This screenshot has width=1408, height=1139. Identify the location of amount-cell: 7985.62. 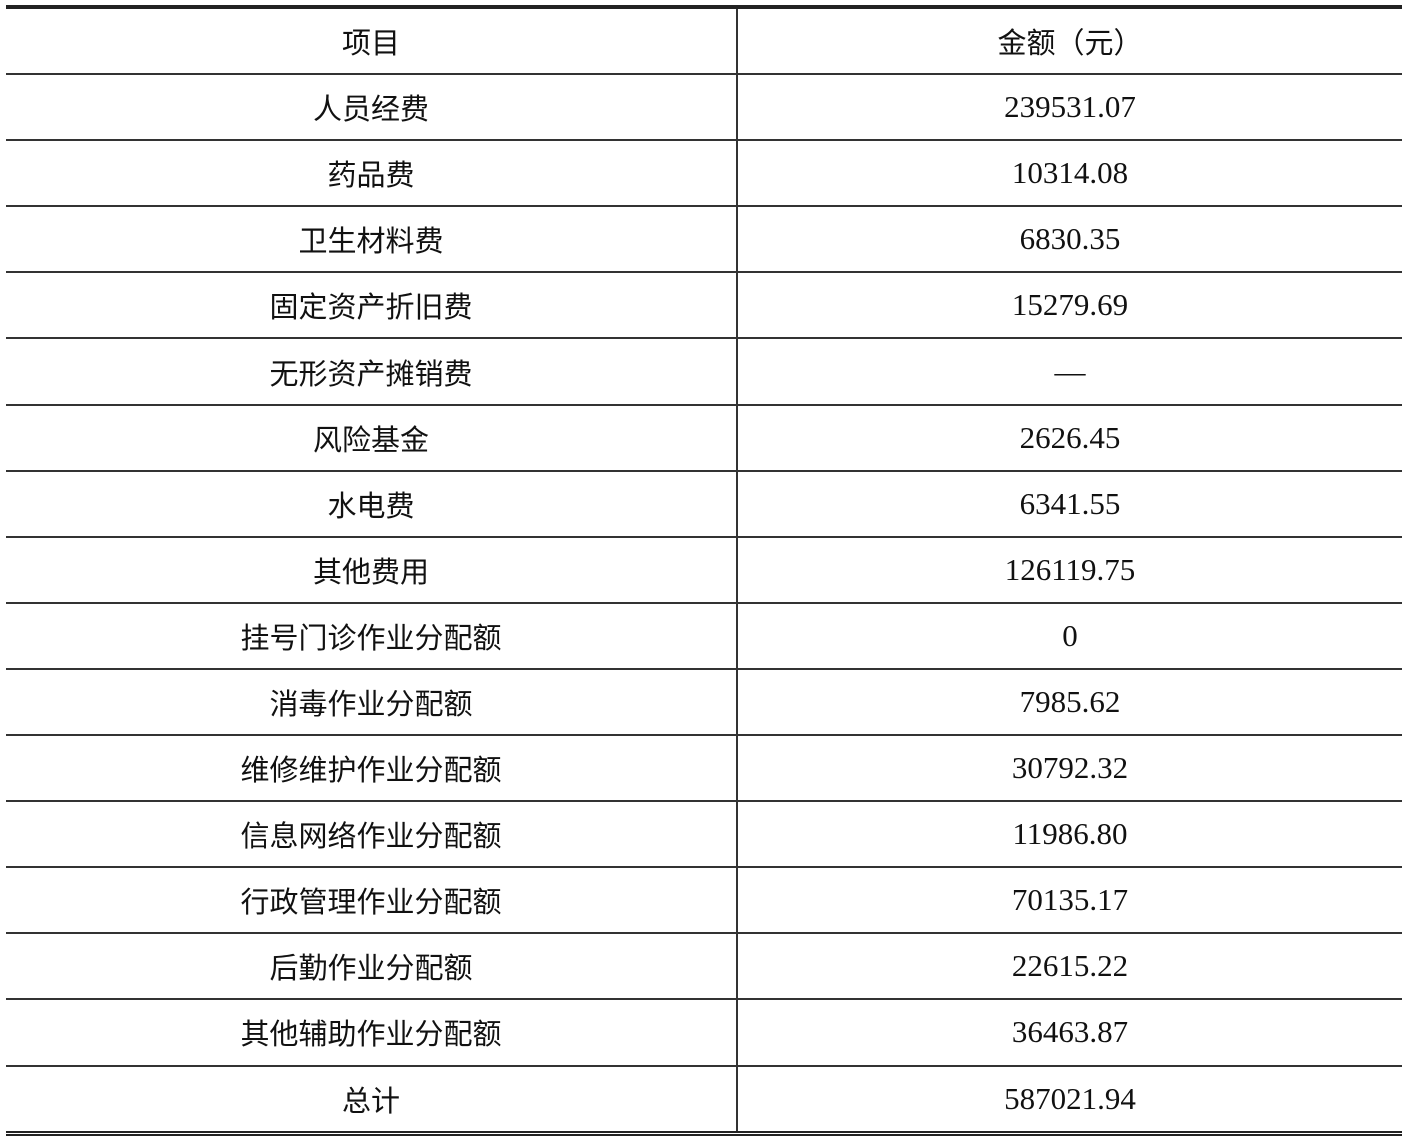
(1069, 702).